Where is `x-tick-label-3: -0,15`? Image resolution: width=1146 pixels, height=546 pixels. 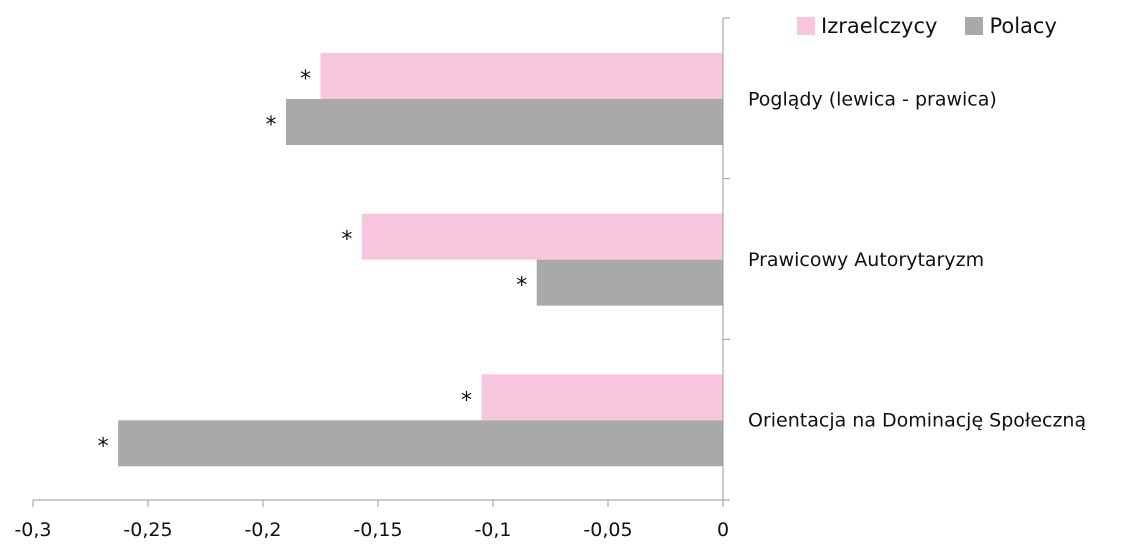
x-tick-label-3: -0,15 is located at coordinates (377, 530).